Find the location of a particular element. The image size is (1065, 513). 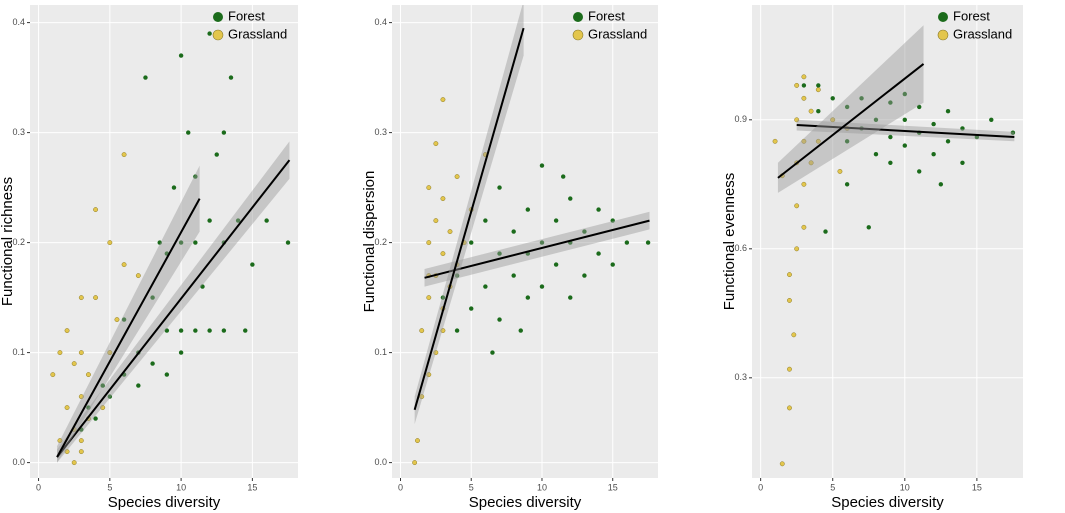

legend-label: Forest is located at coordinates (246, 15).